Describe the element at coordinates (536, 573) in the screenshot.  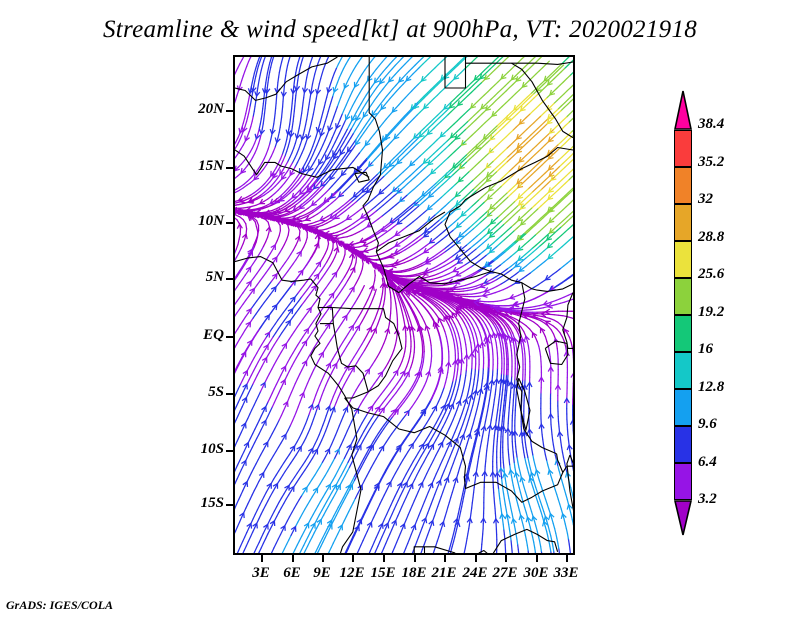
I see `longitude-label: 30E` at that location.